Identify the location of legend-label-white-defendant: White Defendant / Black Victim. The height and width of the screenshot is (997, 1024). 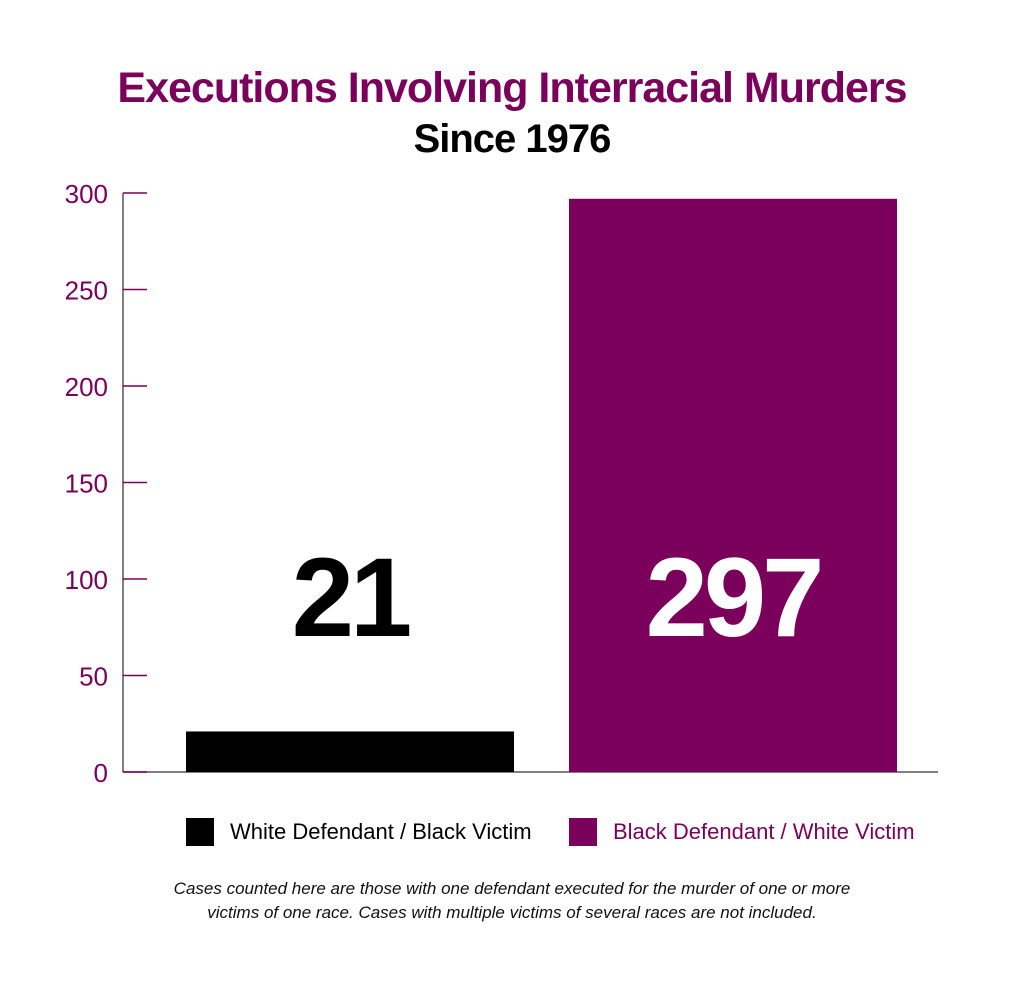
(381, 831).